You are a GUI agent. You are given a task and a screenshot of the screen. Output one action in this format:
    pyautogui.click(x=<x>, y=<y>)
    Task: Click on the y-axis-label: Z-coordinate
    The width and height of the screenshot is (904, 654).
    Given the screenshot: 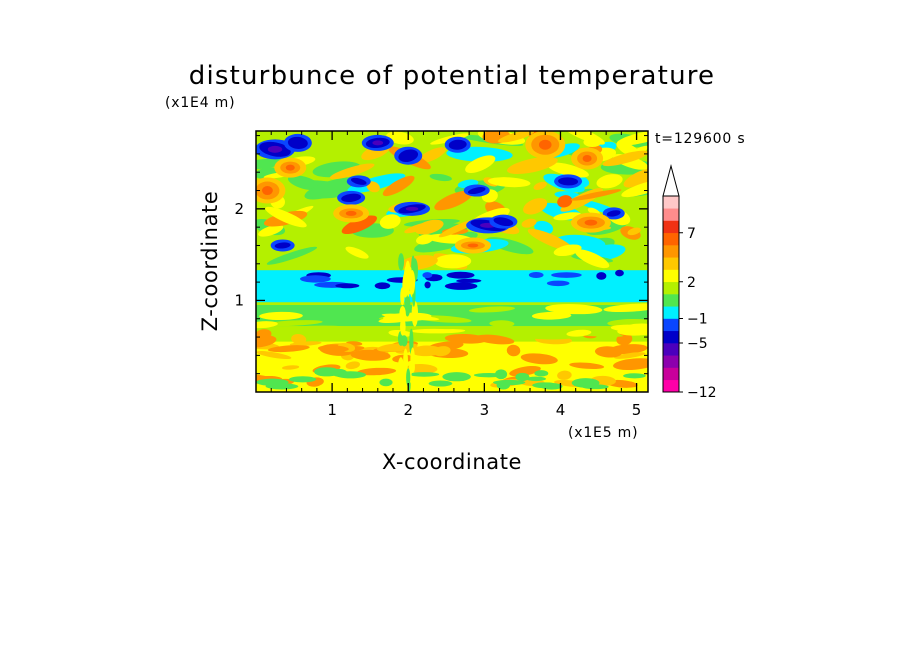 What is the action you would take?
    pyautogui.click(x=210, y=261)
    